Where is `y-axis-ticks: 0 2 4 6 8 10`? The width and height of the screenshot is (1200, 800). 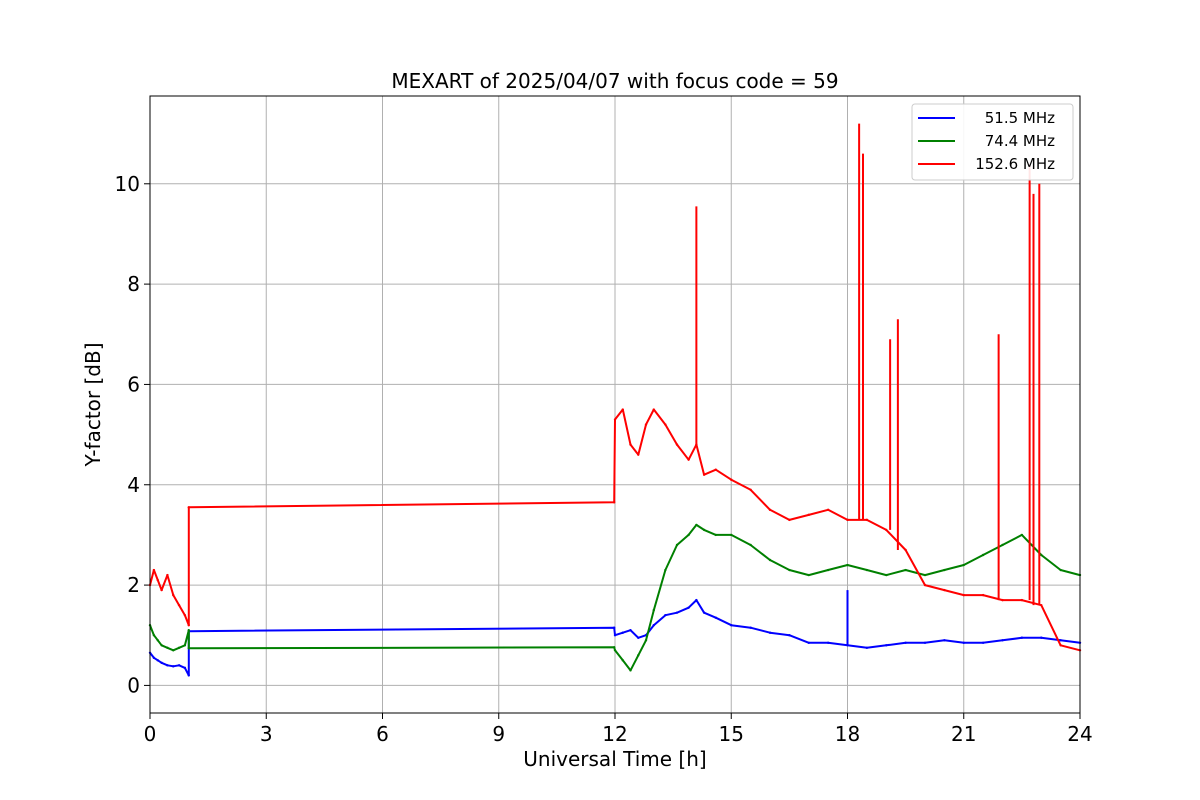
y-axis-ticks: 0 2 4 6 8 10 is located at coordinates (132, 434).